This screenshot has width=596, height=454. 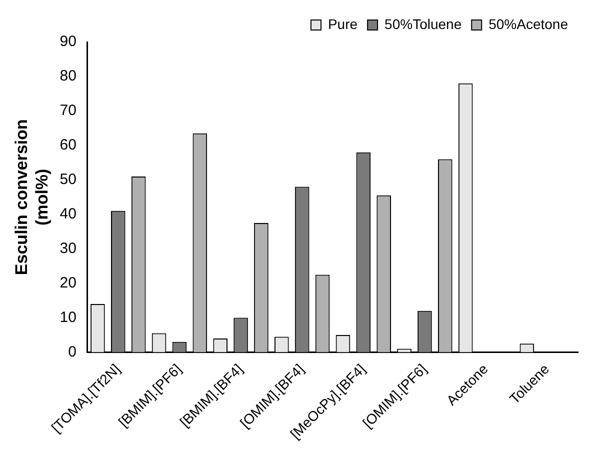 What do you see at coordinates (68, 76) in the screenshot?
I see `y-tick-label: 80` at bounding box center [68, 76].